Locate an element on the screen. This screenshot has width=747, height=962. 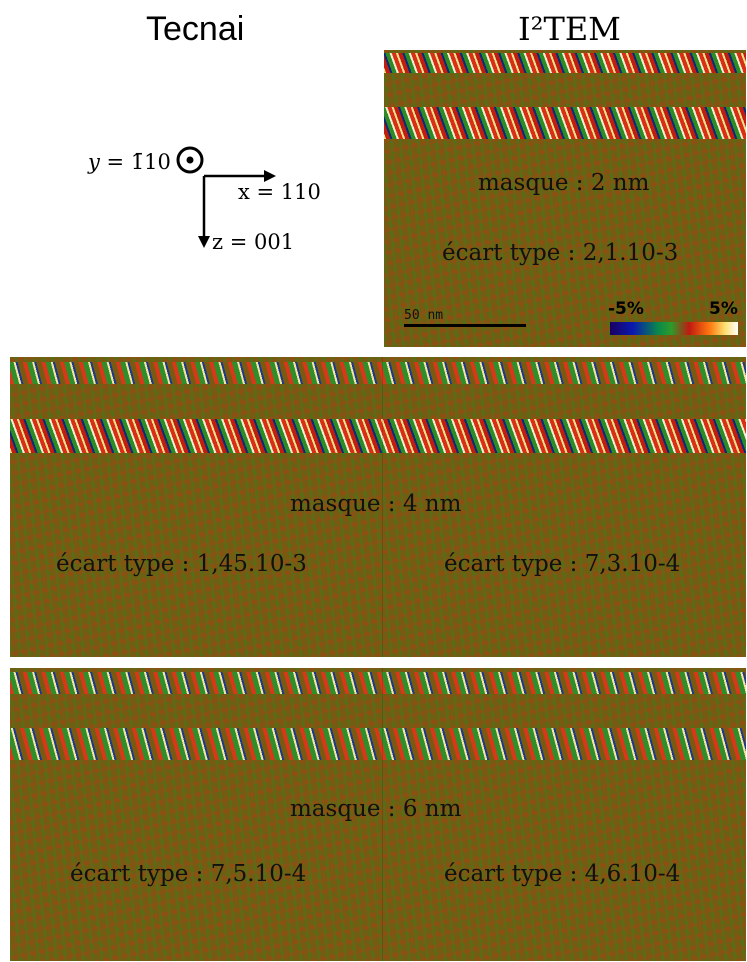
colorbar-max-label: 5% is located at coordinates (723, 309).